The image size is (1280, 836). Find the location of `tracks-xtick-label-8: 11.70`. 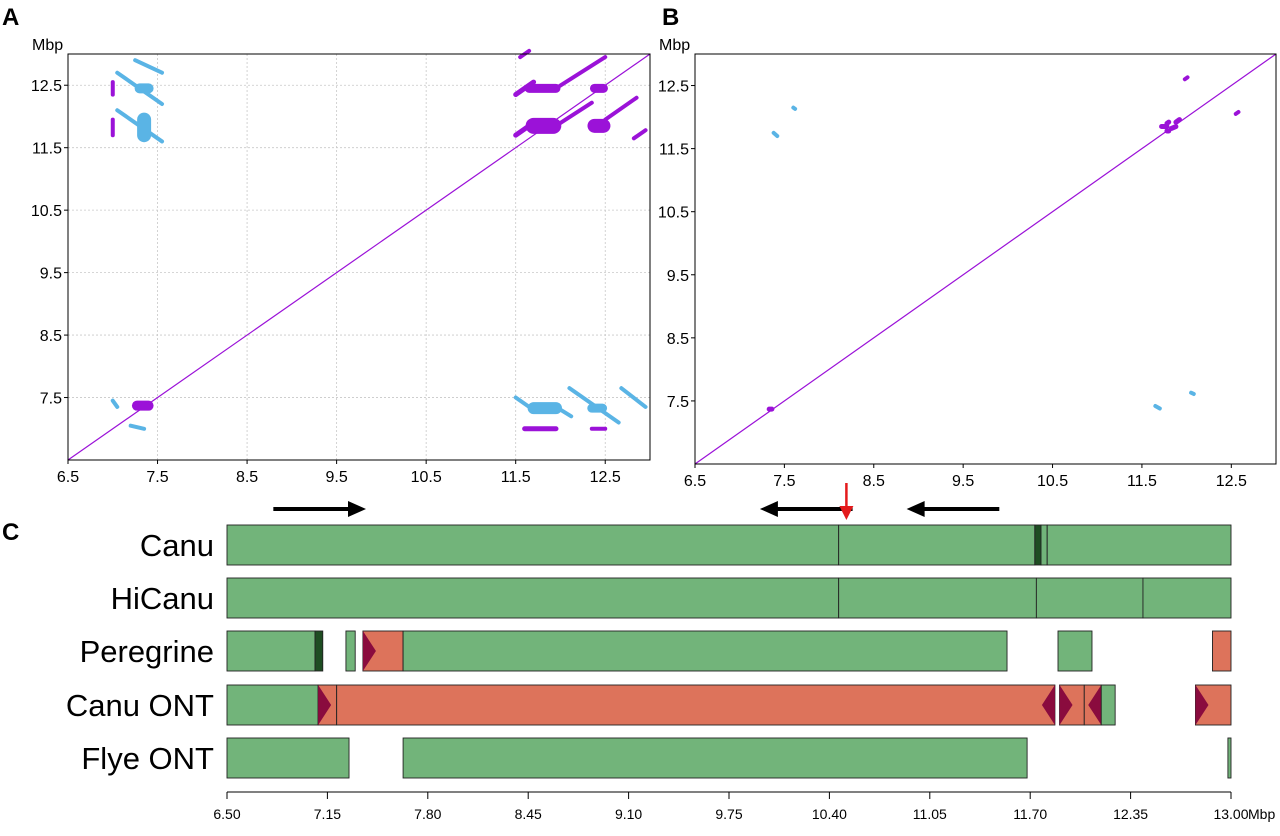

tracks-xtick-label-8: 11.70 is located at coordinates (1030, 814).